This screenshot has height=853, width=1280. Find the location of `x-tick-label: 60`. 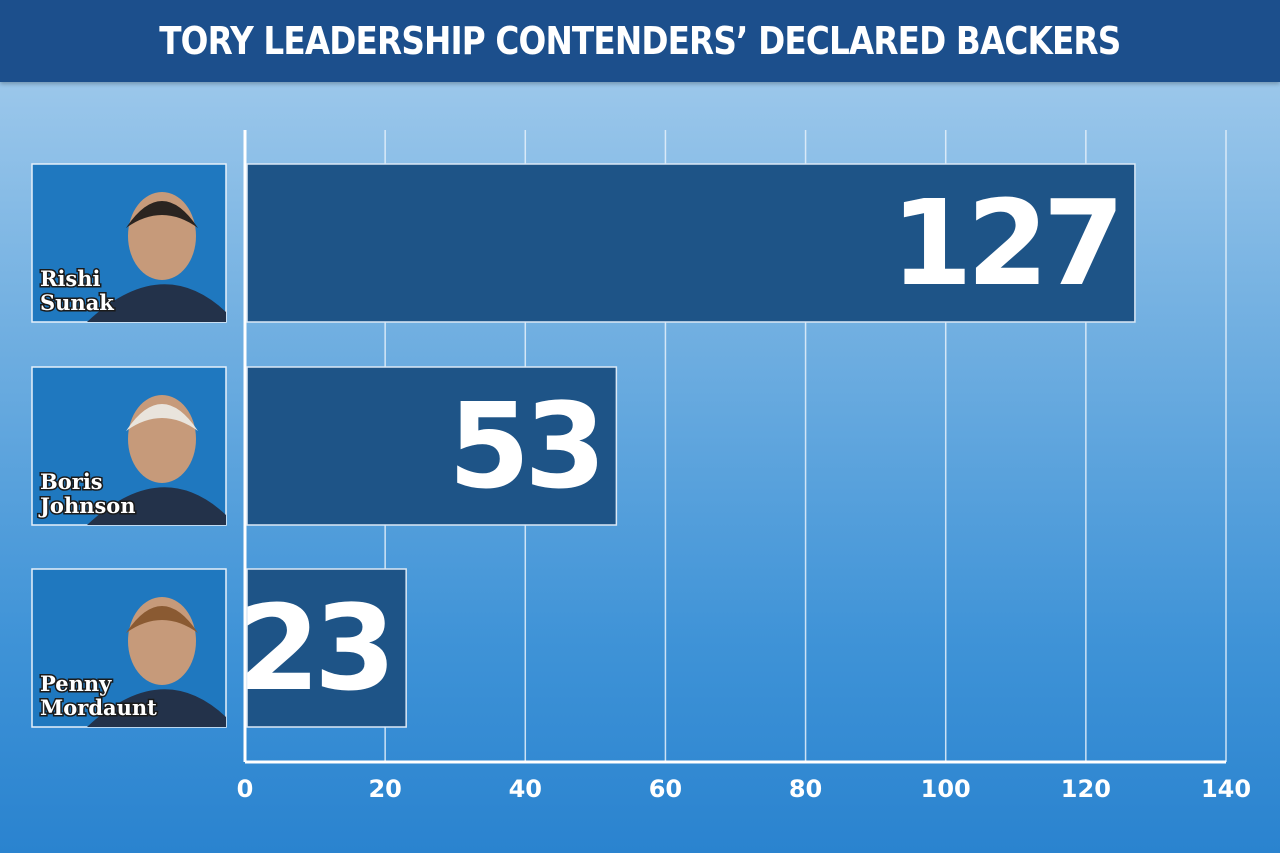

x-tick-label: 60 is located at coordinates (665, 789).